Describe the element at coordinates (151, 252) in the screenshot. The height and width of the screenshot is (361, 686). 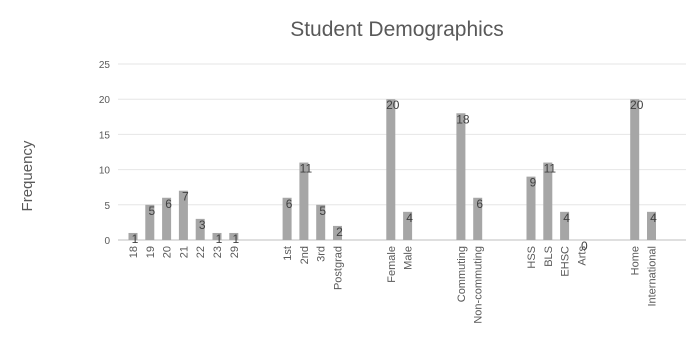
I see `x-tick-label: 19` at that location.